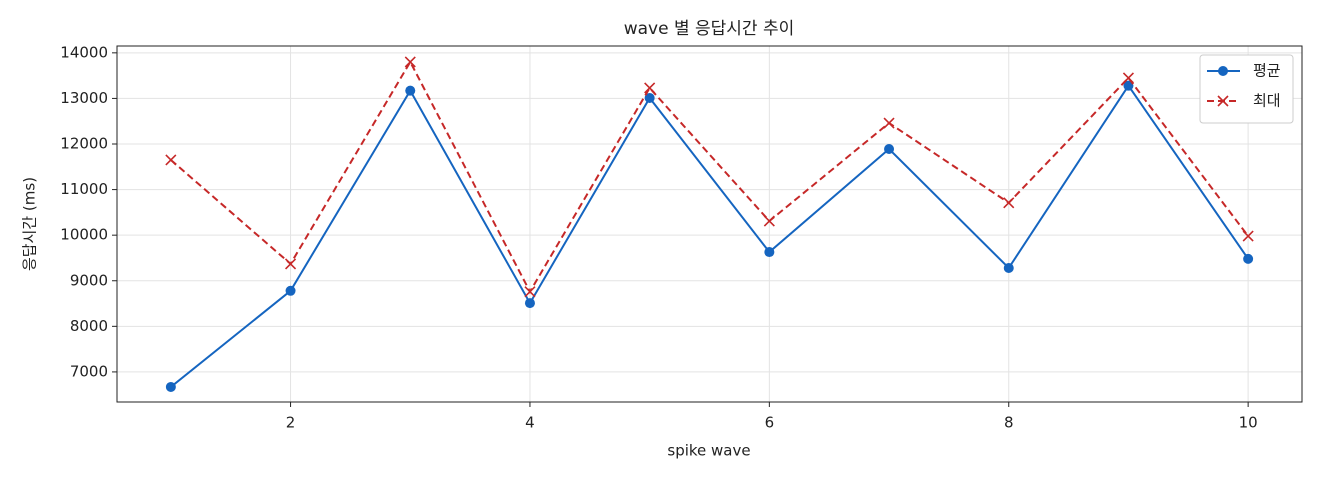  What do you see at coordinates (89, 326) in the screenshot?
I see `y-tick-label: 8000` at bounding box center [89, 326].